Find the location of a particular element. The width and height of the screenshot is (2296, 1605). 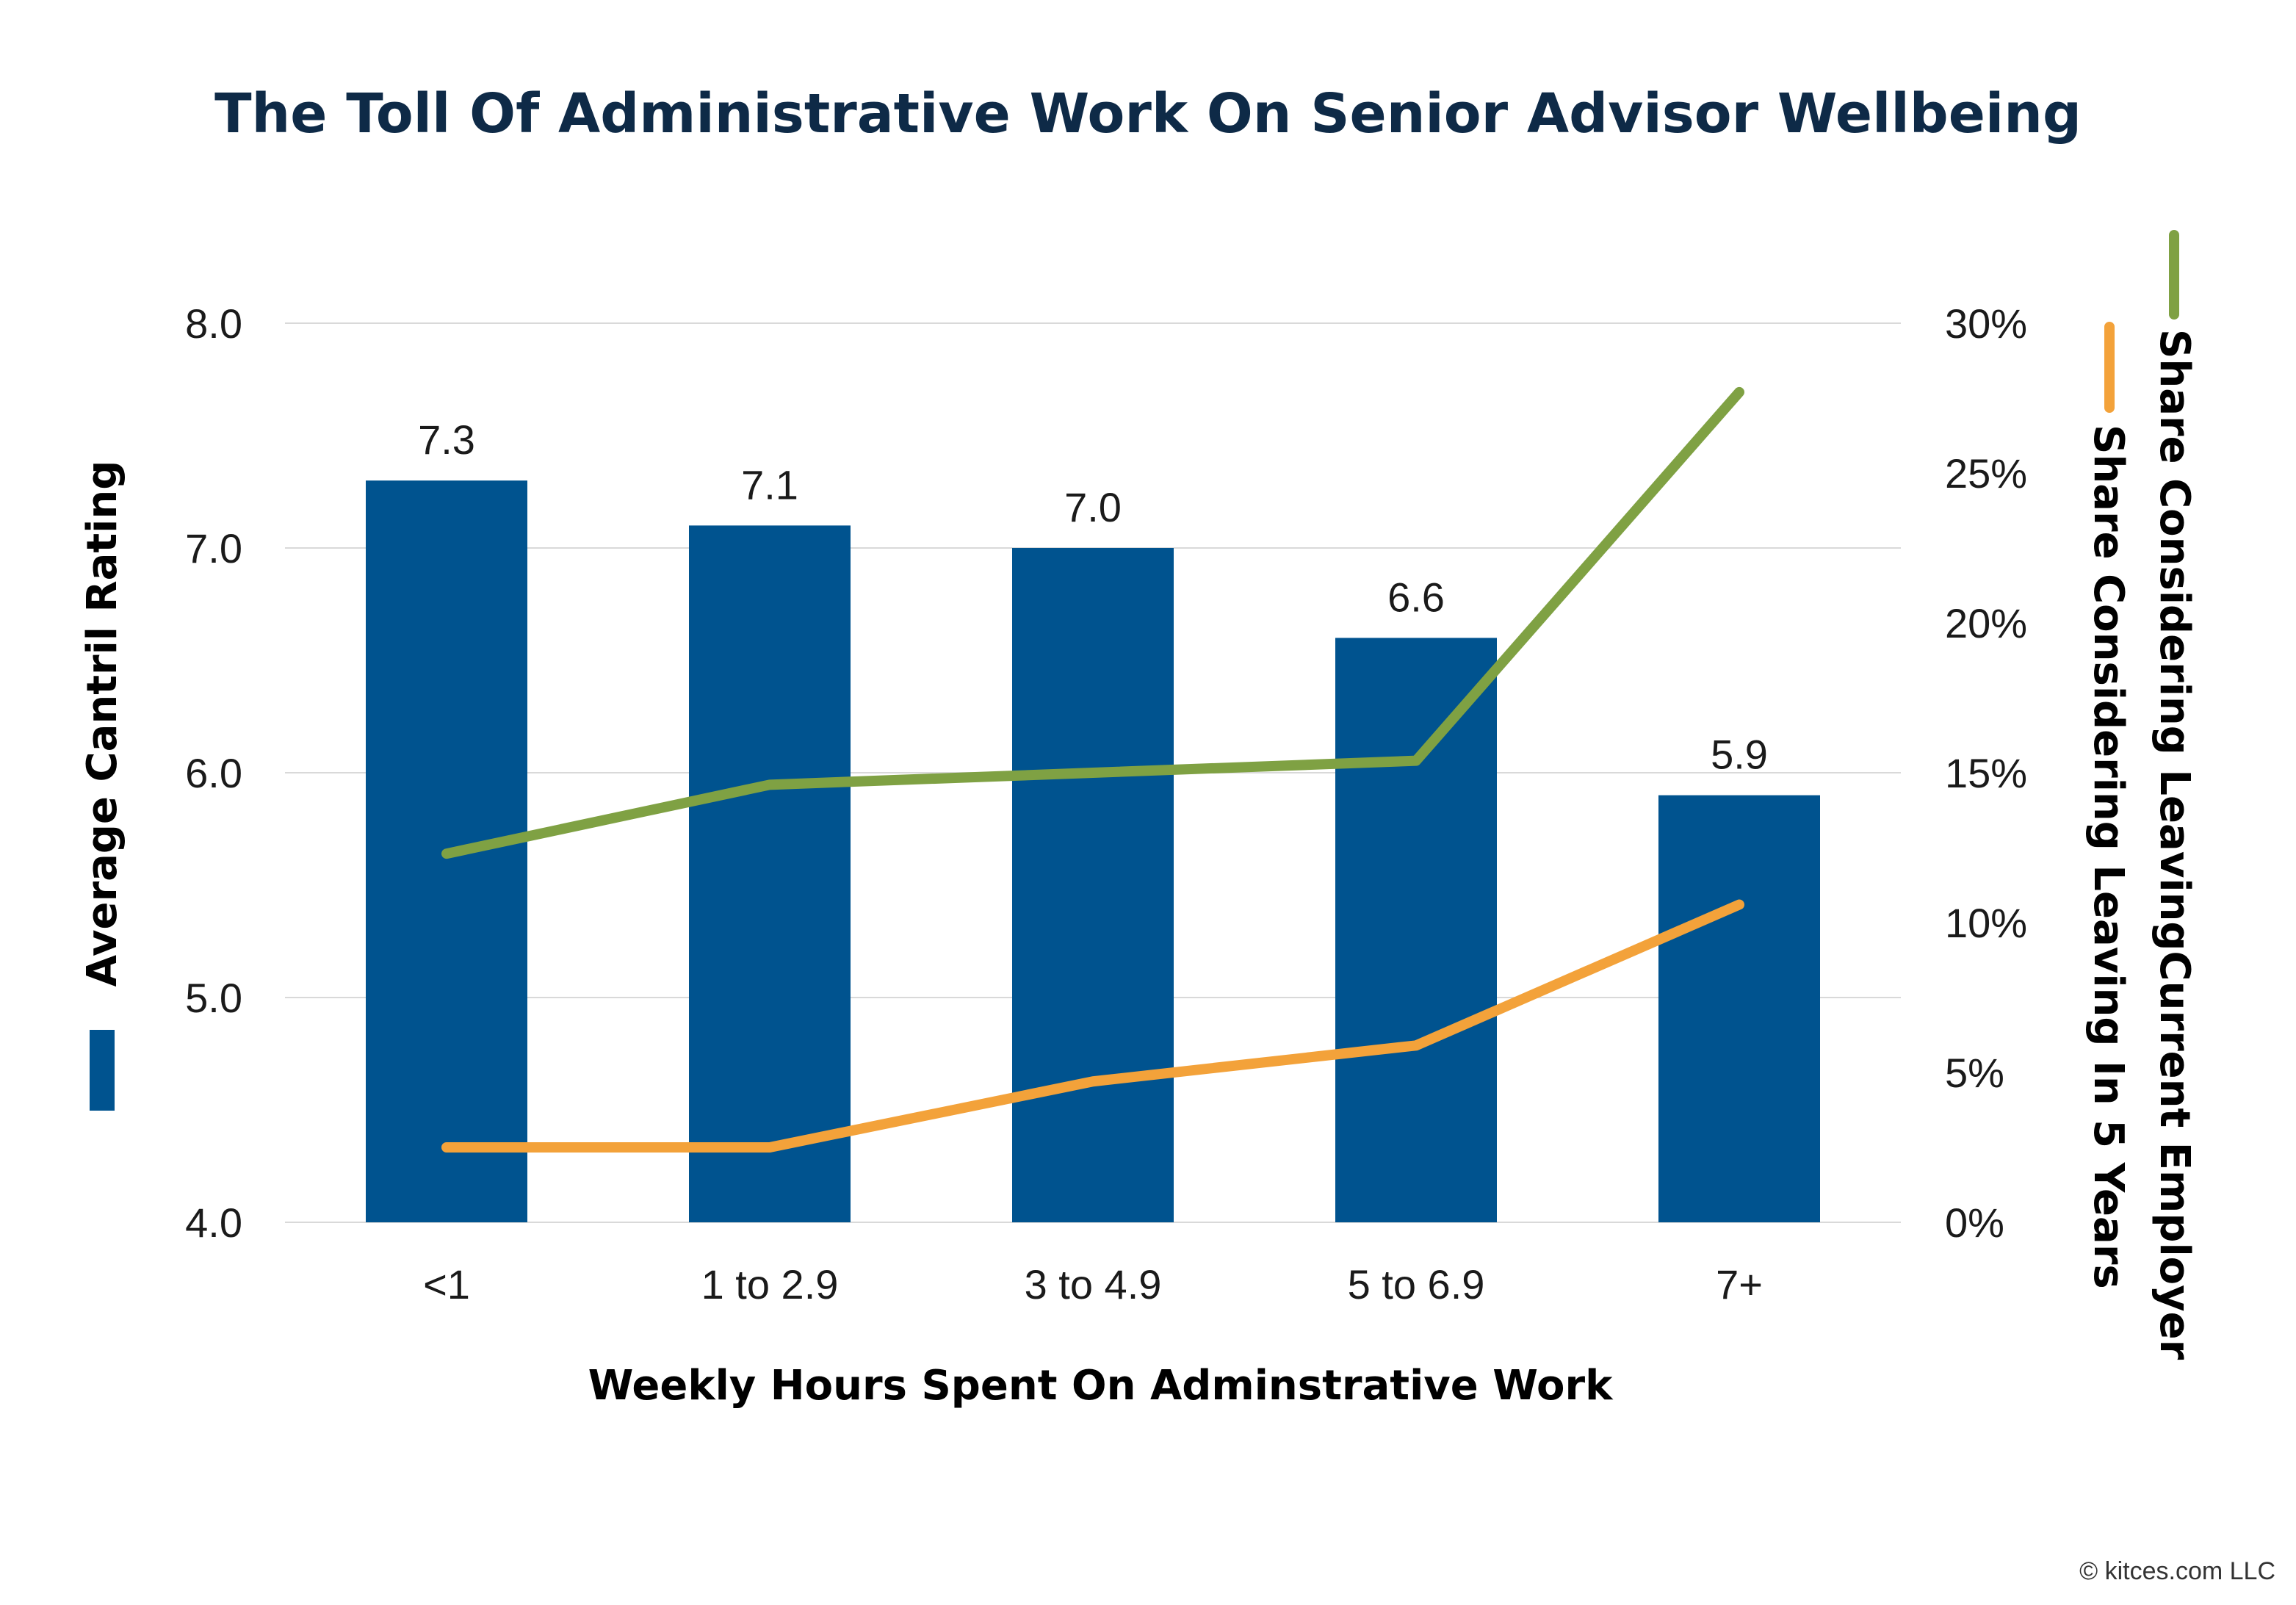

left-axis-tick-label: 5.0 is located at coordinates (213, 998).